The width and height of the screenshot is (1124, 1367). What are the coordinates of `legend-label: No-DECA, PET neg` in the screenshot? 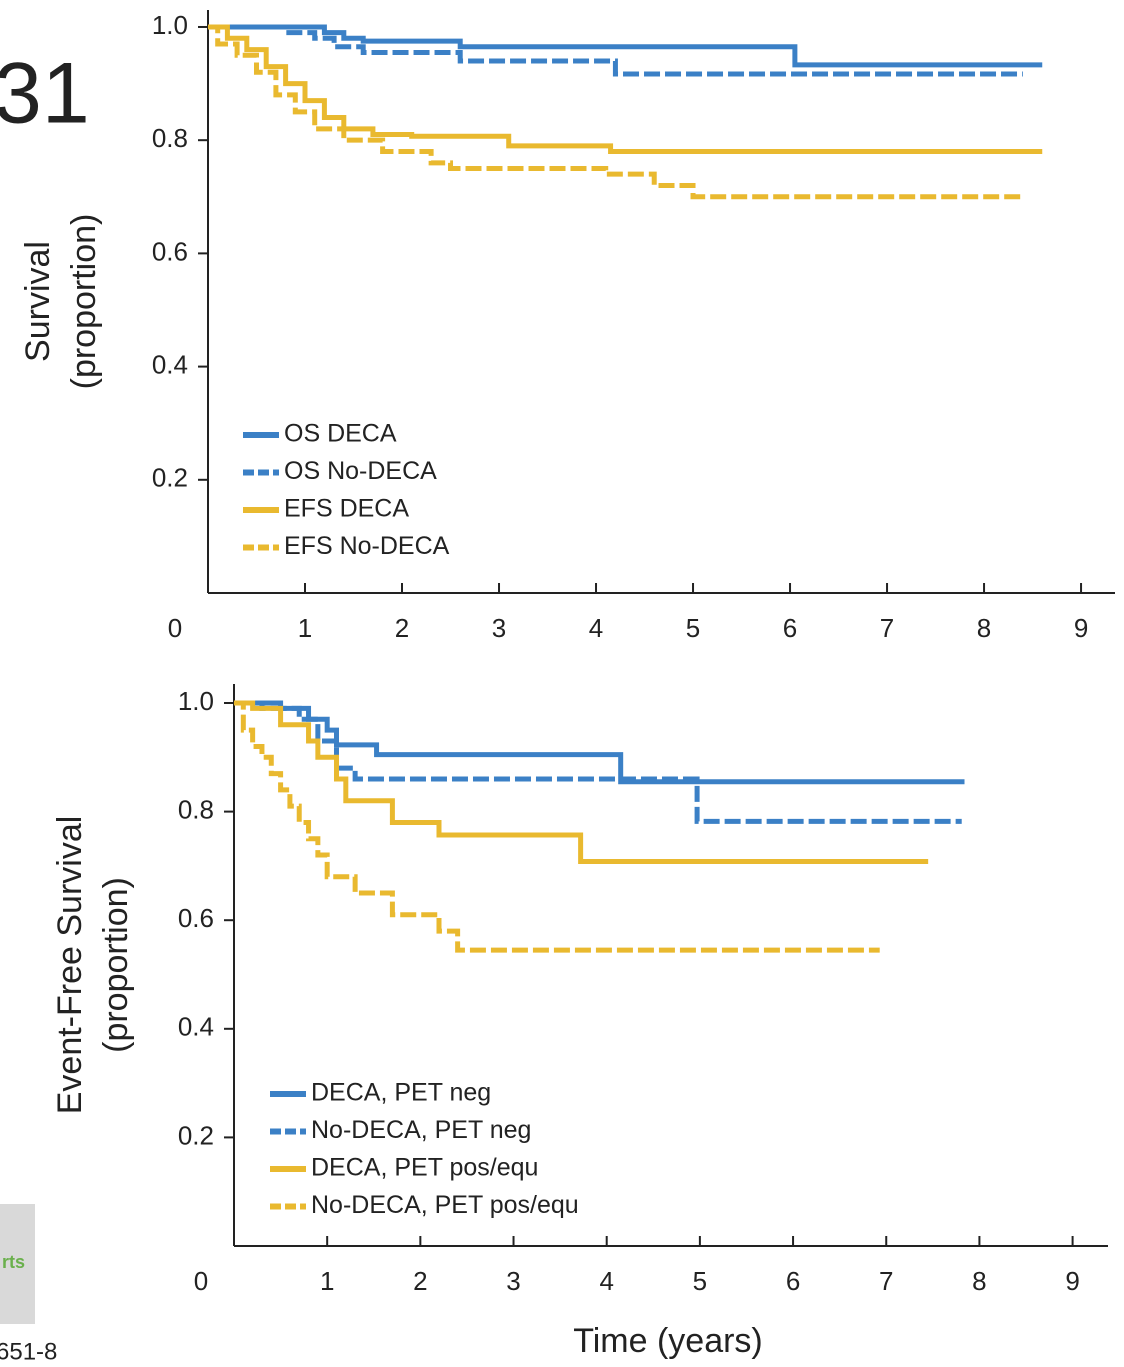 It's located at (421, 1130).